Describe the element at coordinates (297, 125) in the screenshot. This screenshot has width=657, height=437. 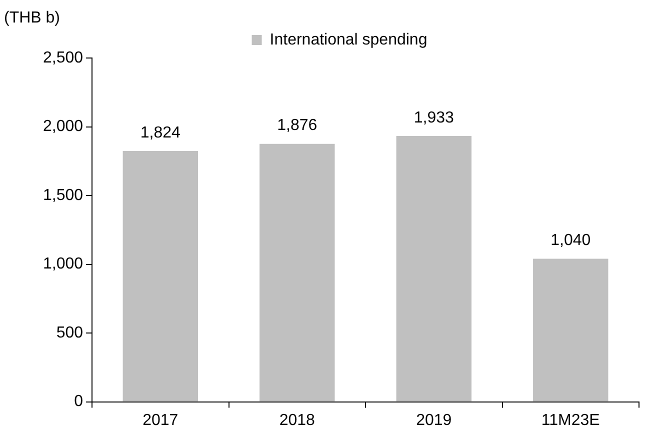
I see `data-label: 1,876` at that location.